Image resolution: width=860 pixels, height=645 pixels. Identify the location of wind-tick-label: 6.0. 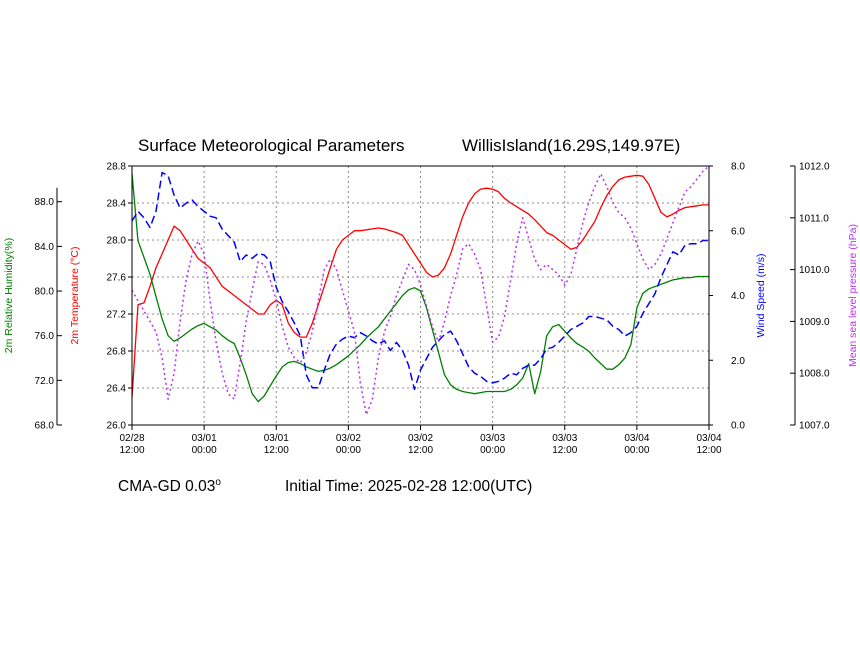
(738, 231).